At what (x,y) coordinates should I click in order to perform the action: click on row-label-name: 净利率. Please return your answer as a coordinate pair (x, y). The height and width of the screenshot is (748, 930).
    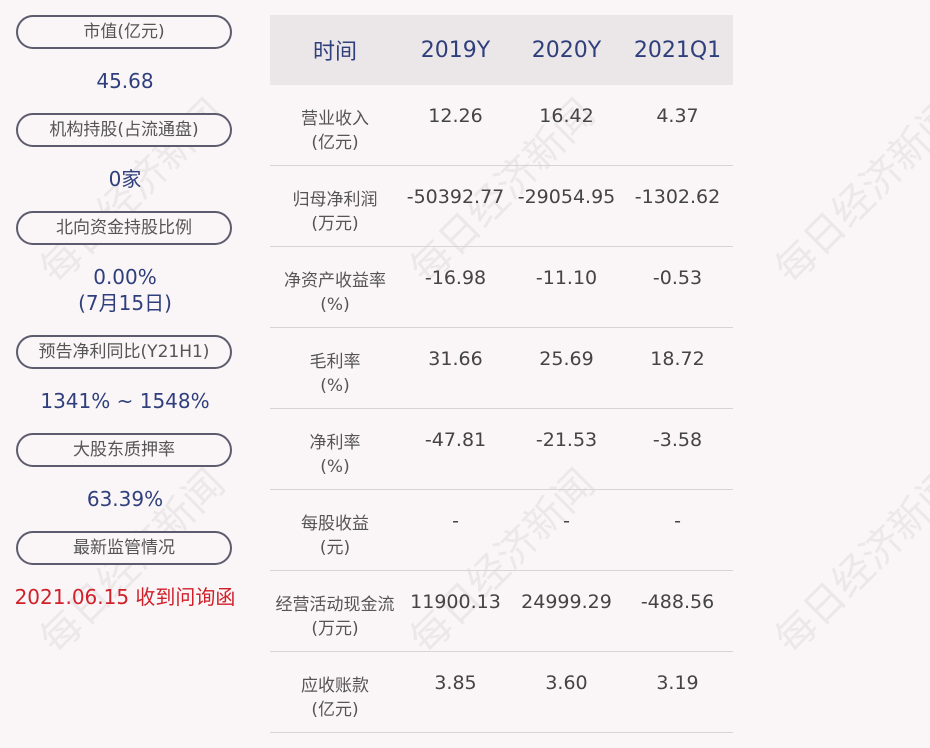
    Looking at the image, I should click on (335, 443).